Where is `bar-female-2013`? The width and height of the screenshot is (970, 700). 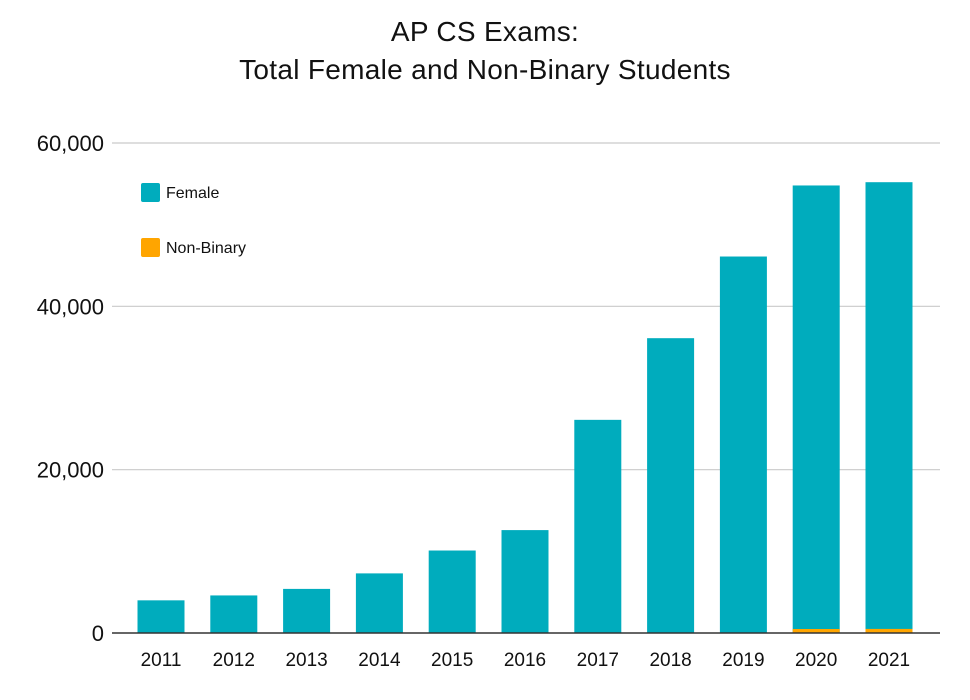
bar-female-2013 is located at coordinates (307, 610).